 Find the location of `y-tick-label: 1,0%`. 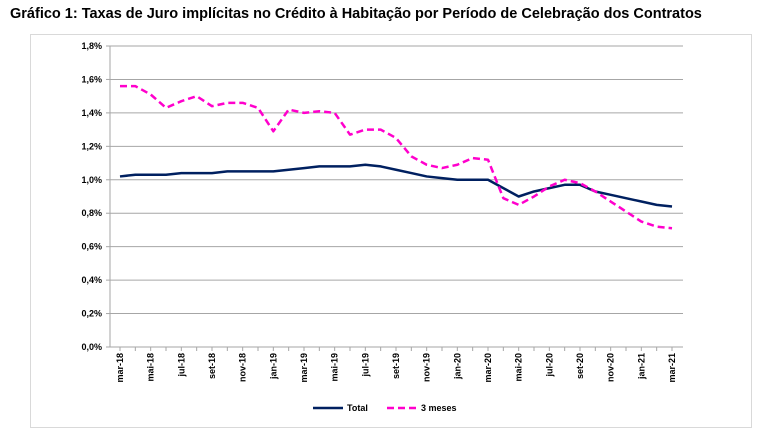

y-tick-label: 1,0% is located at coordinates (91, 180).